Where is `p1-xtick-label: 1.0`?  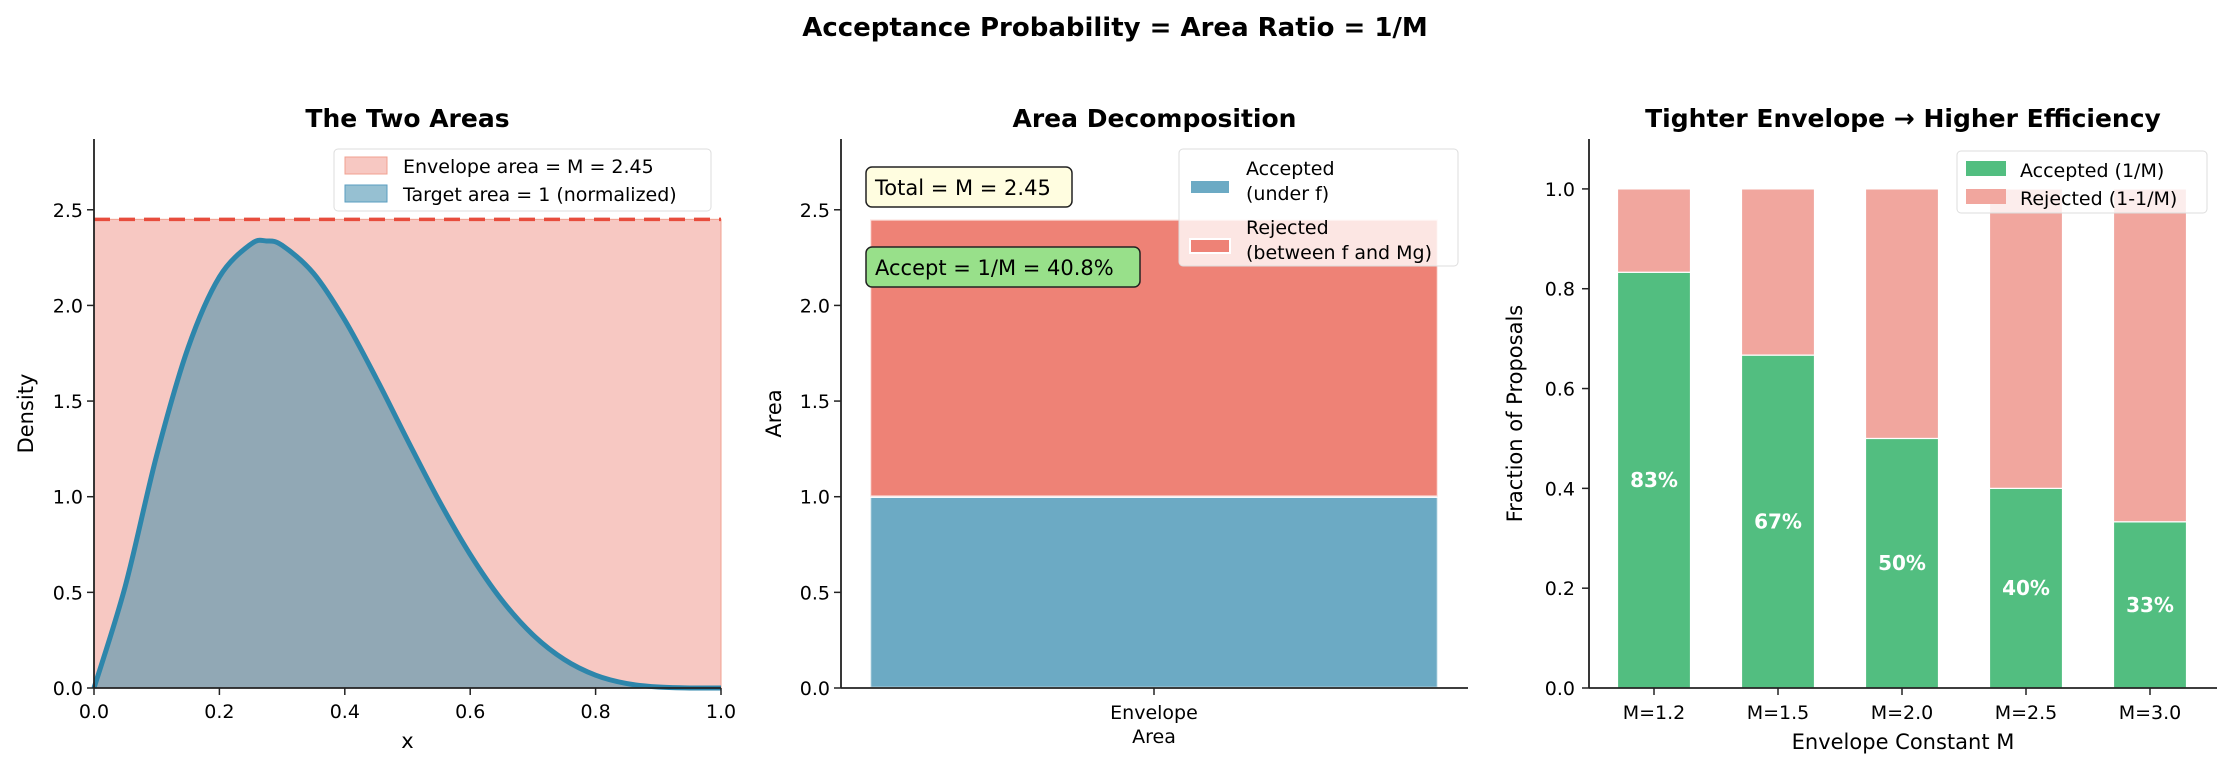
p1-xtick-label: 1.0 is located at coordinates (721, 712).